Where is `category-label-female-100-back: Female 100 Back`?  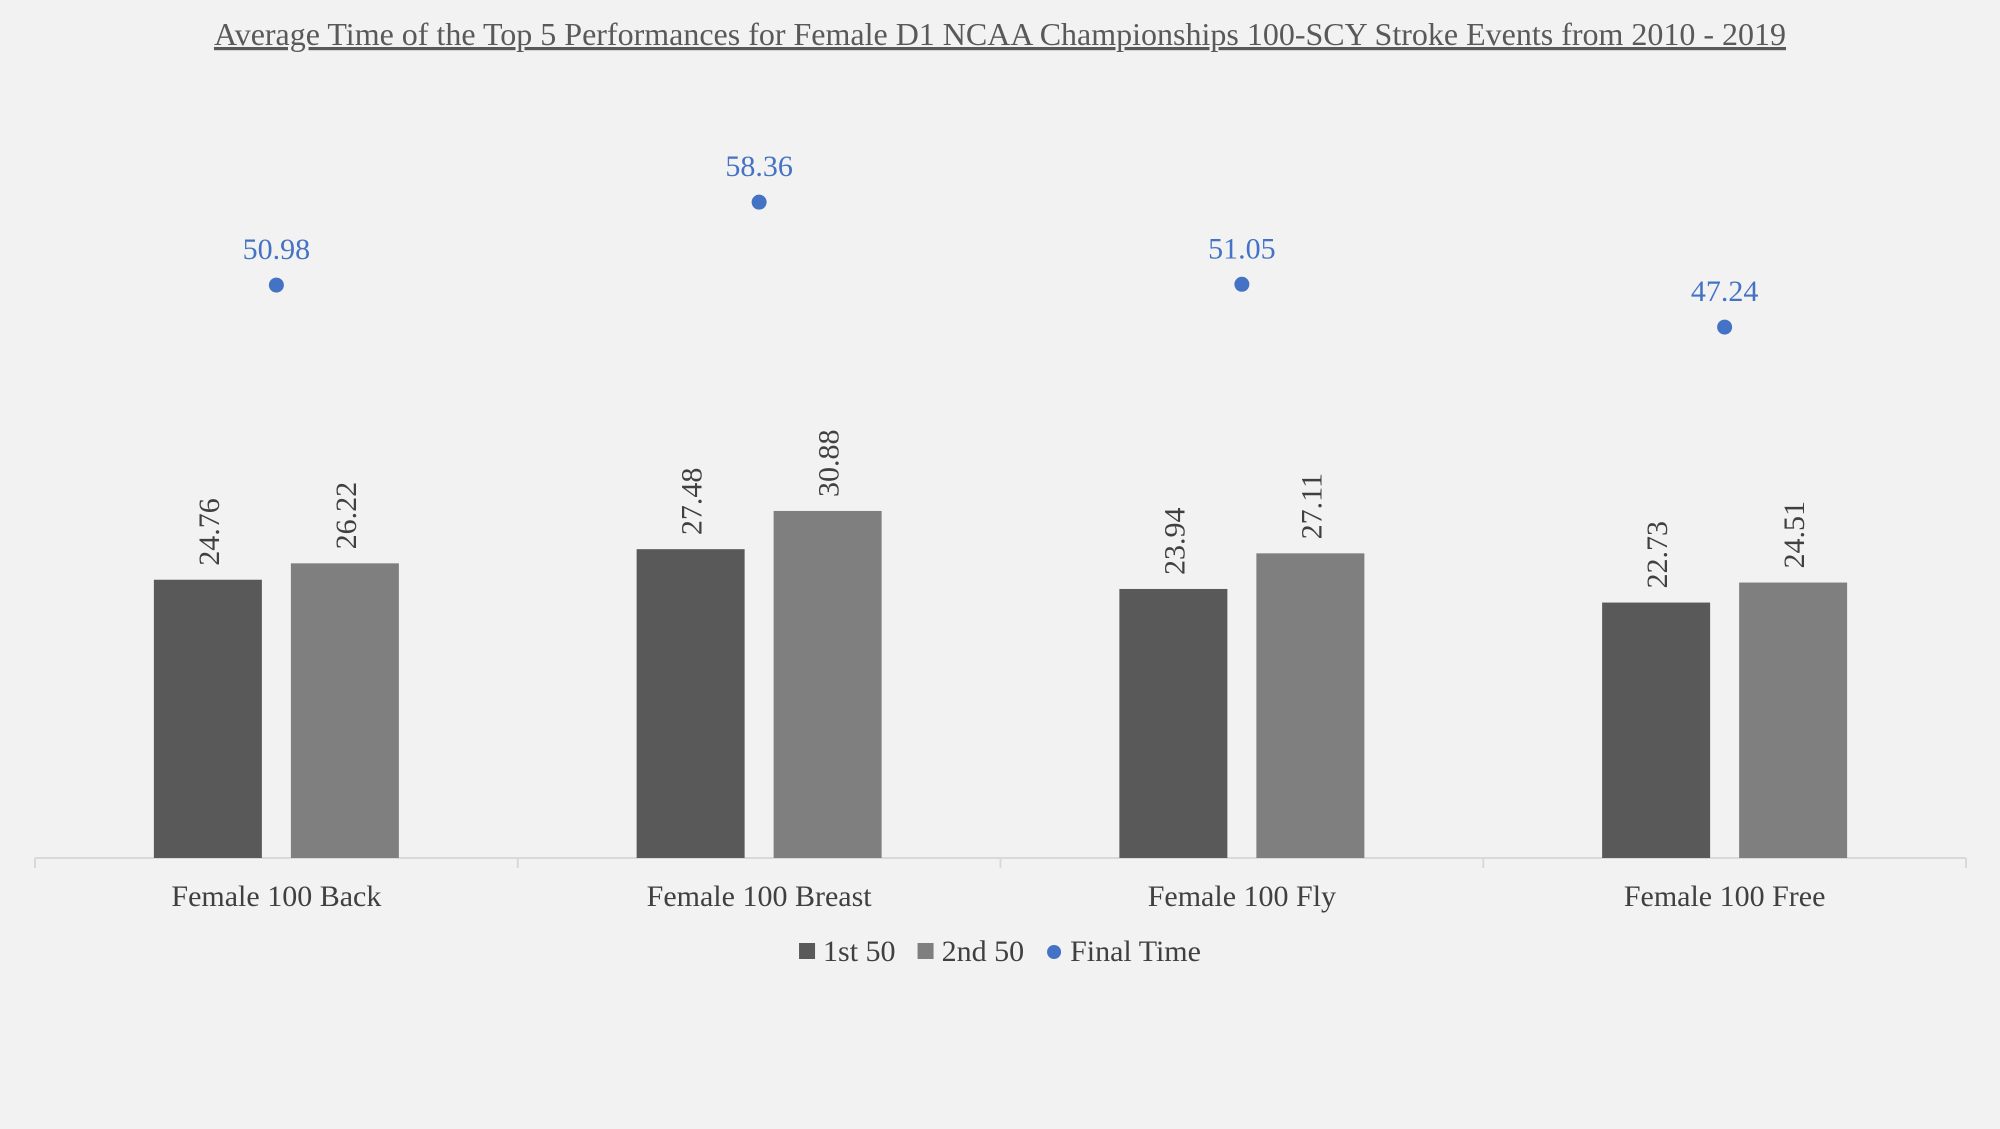 category-label-female-100-back: Female 100 Back is located at coordinates (276, 896).